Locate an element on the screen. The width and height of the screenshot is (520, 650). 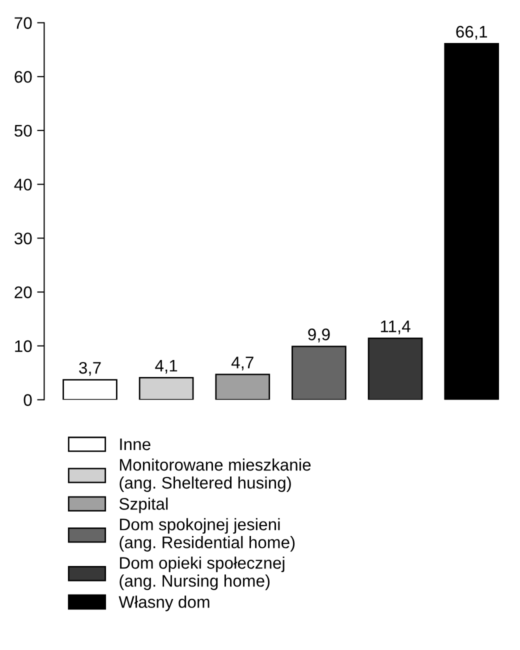
legend-label: Dom opieki społecznej (ang. Nursing home) is located at coordinates (202, 573).